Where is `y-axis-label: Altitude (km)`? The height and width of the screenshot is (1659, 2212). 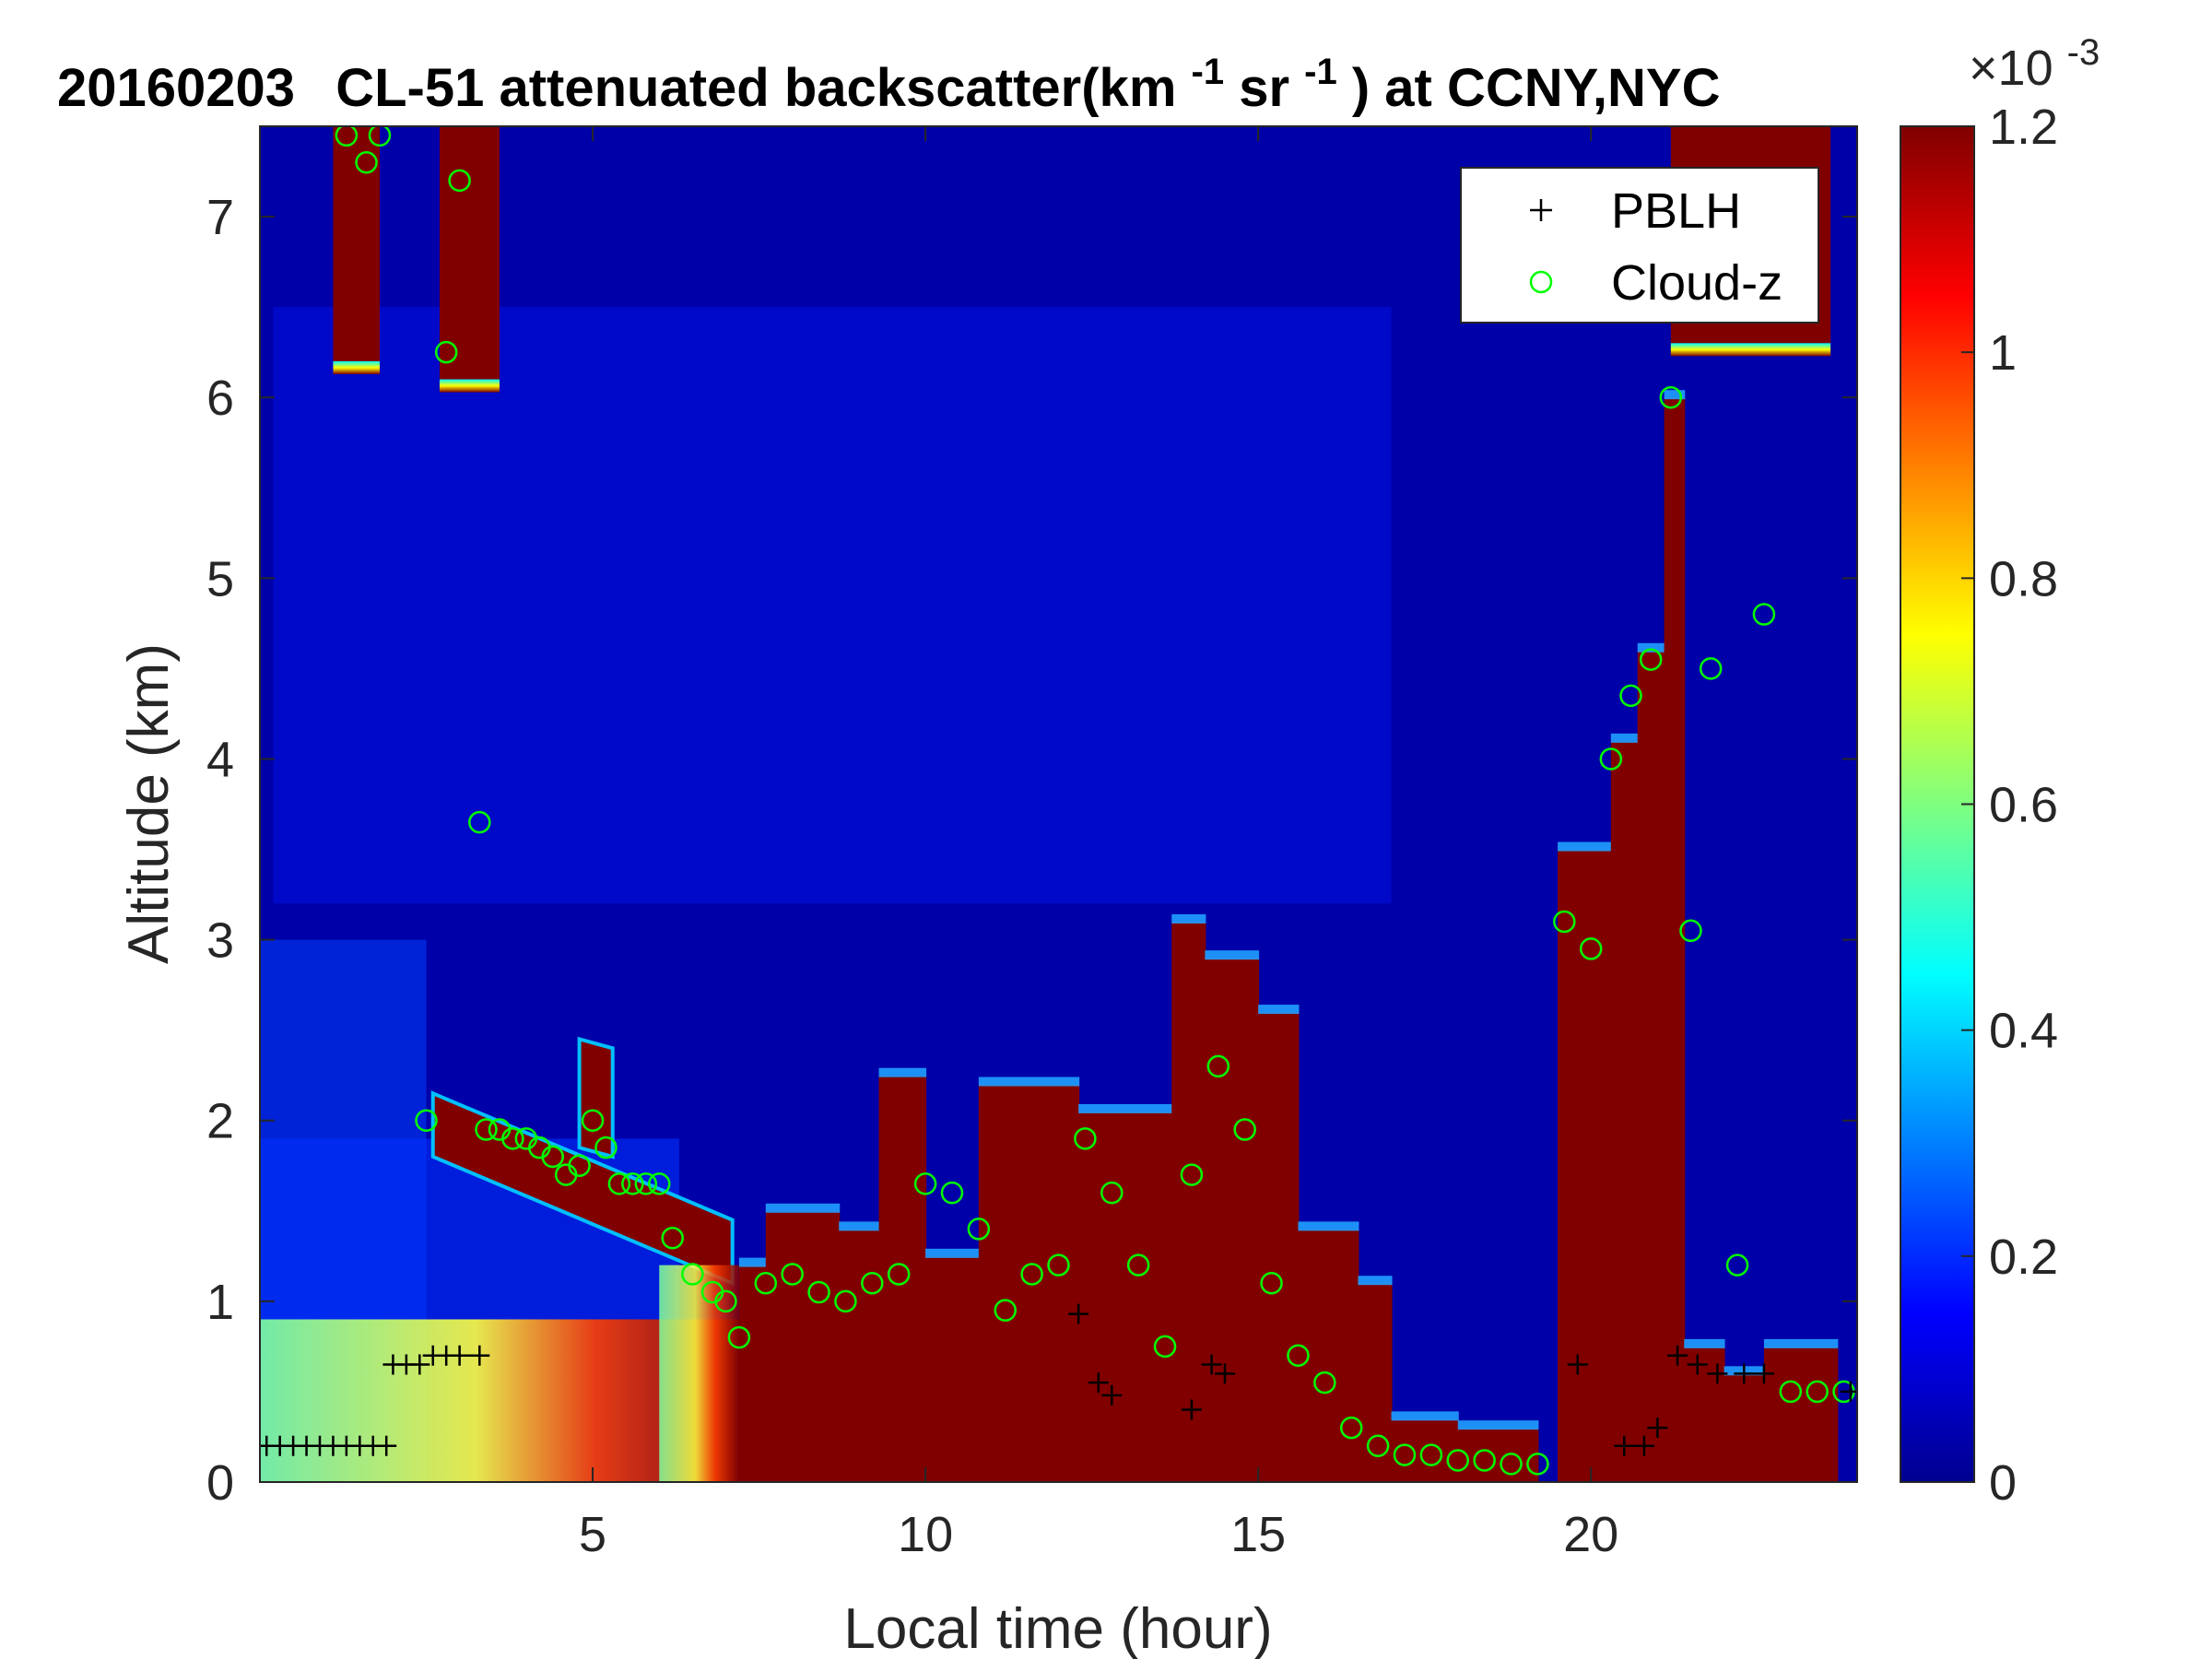 y-axis-label: Altitude (km) is located at coordinates (149, 803).